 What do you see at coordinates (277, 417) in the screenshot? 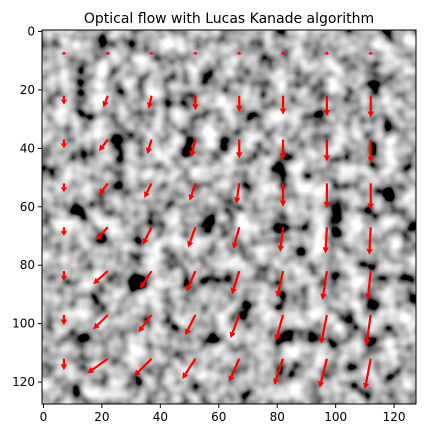
I see `x-tick-label: 80` at bounding box center [277, 417].